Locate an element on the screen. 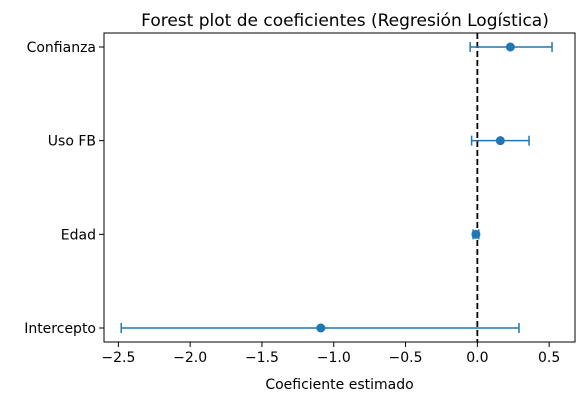  x-tick-label: 0.0 is located at coordinates (477, 358).